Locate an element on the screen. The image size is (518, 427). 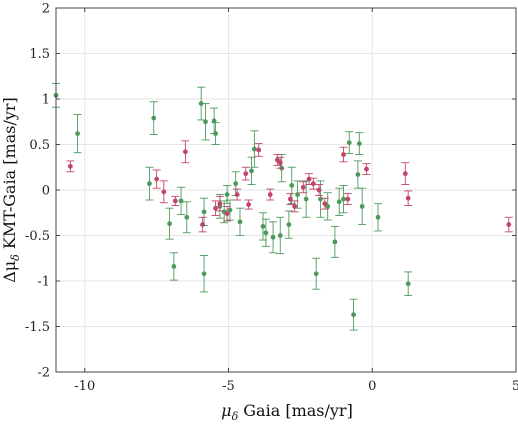
y-tick-label: 0 is located at coordinates (46, 191).